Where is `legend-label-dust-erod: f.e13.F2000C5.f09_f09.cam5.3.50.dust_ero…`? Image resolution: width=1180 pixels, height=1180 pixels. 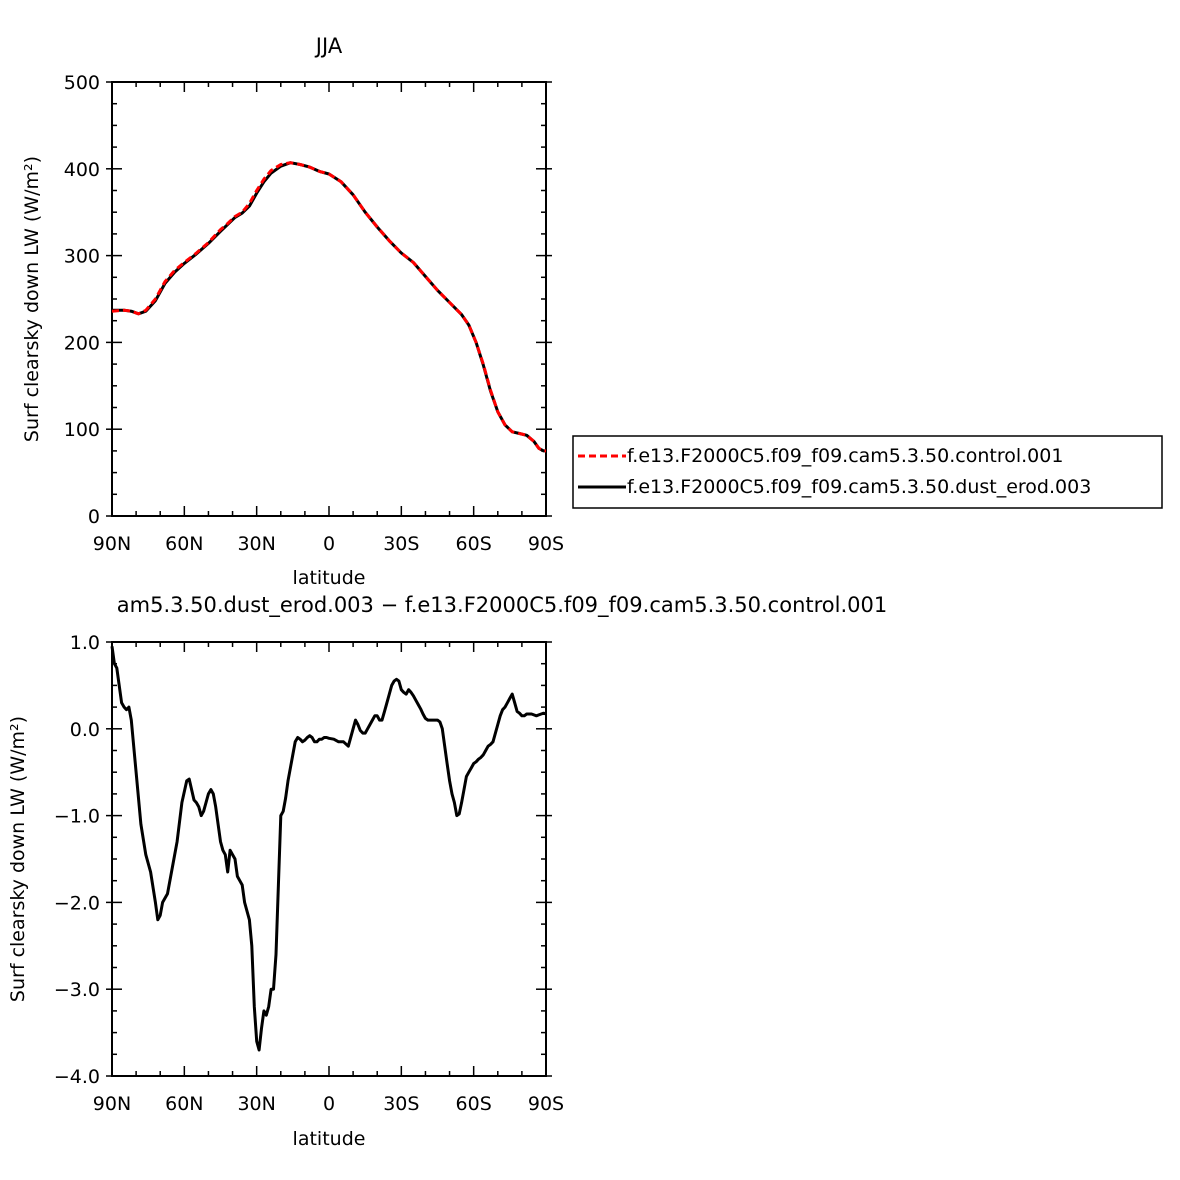
legend-label-dust-erod: f.e13.F2000C5.f09_f09.cam5.3.50.dust_ero… is located at coordinates (859, 487).